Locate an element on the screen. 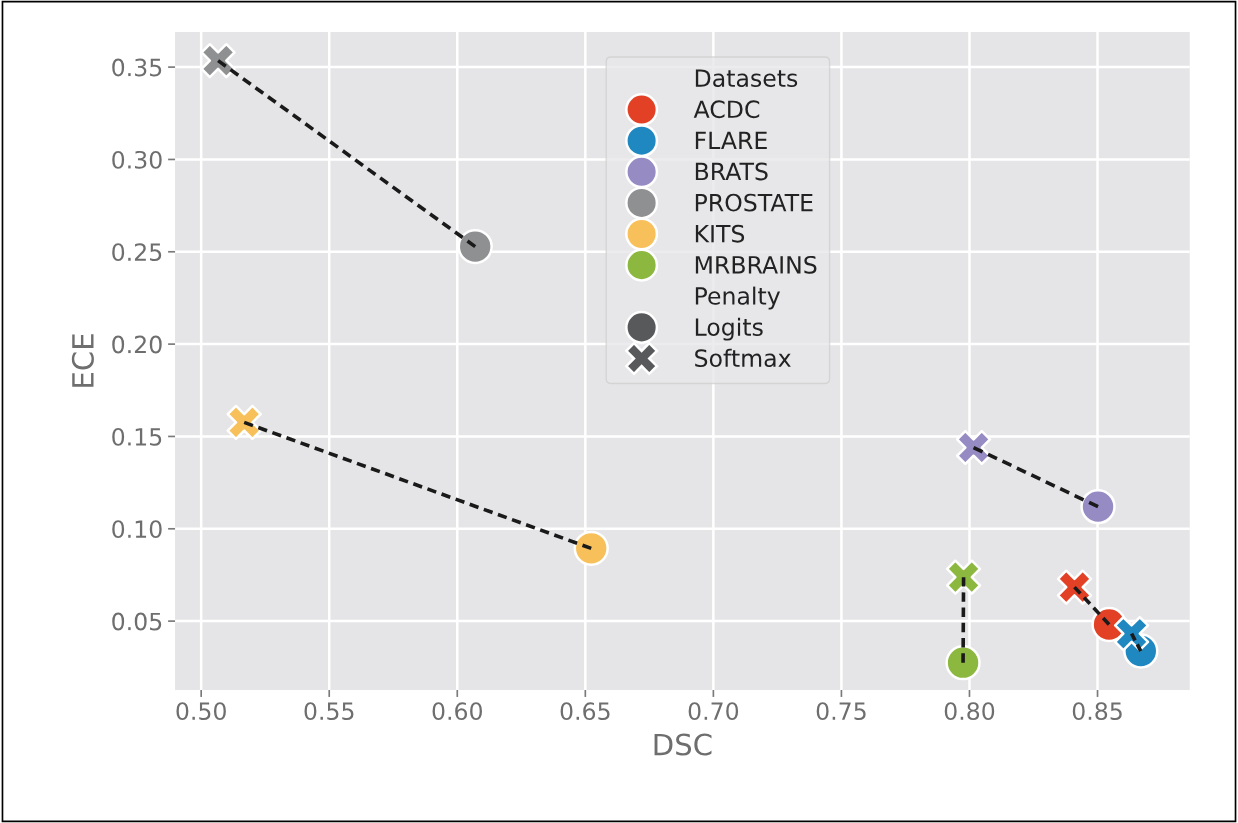  x-tick-label: 0.80 is located at coordinates (969, 711).